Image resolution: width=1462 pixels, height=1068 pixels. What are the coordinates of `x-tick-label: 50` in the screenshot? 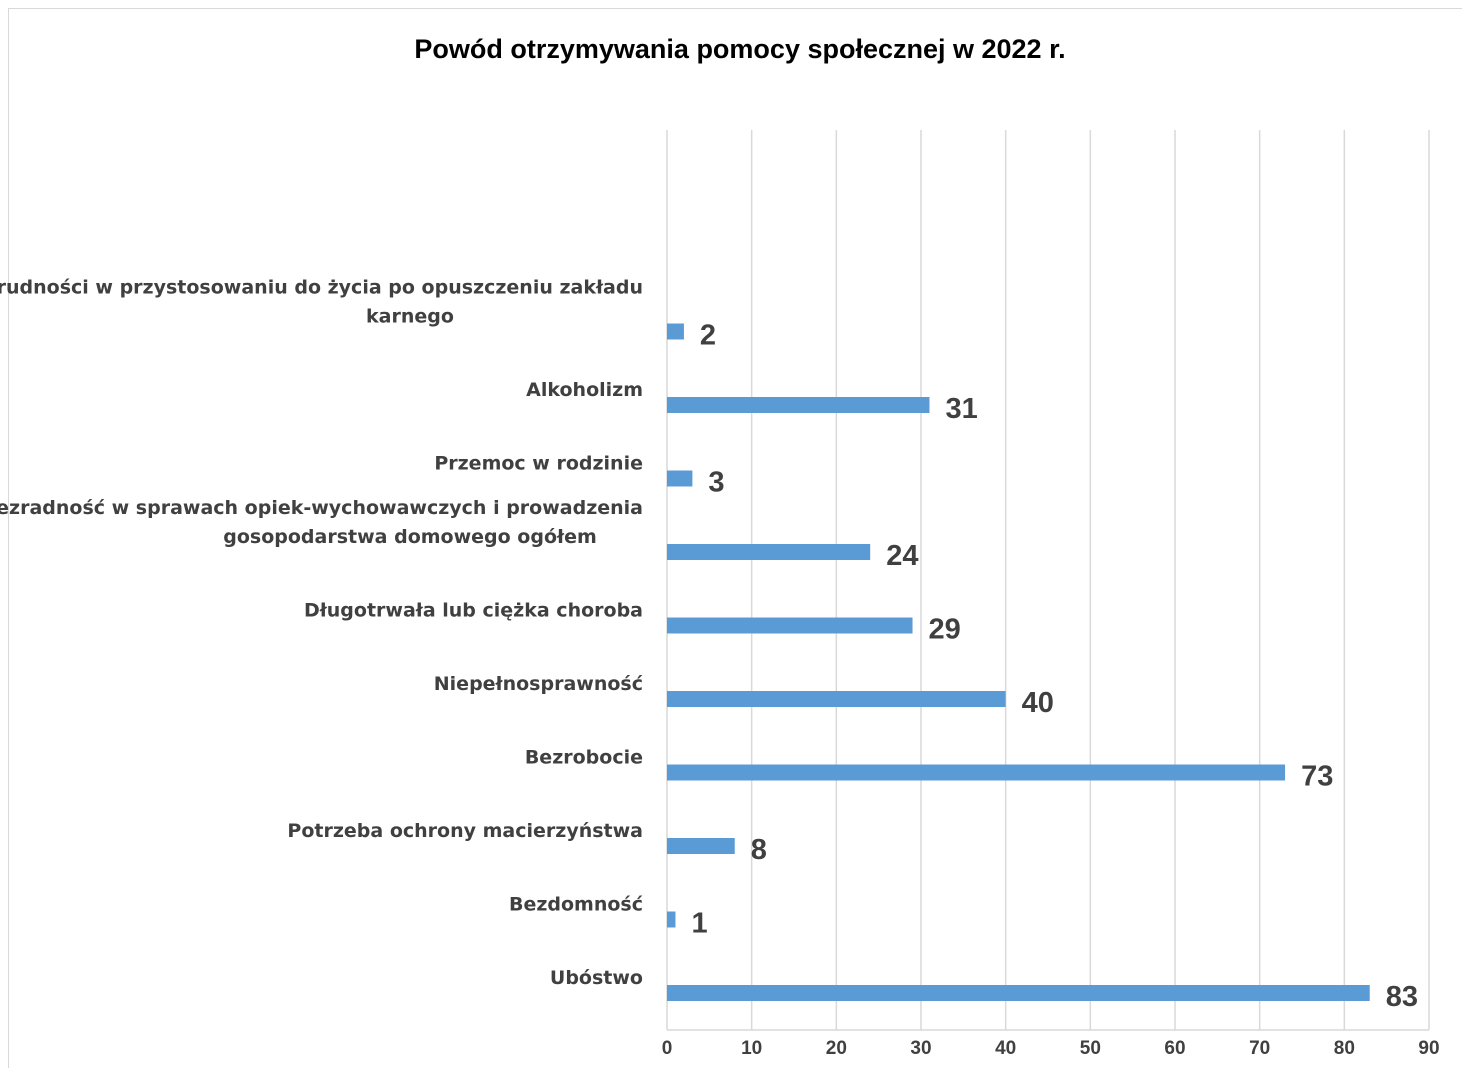 It's located at (1090, 1048).